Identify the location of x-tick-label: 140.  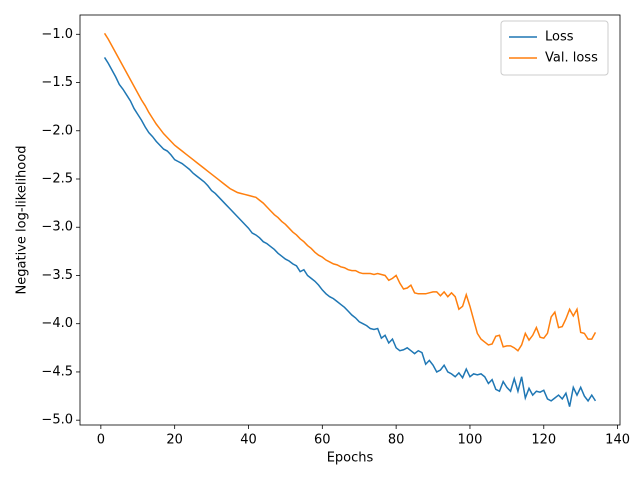
(617, 440).